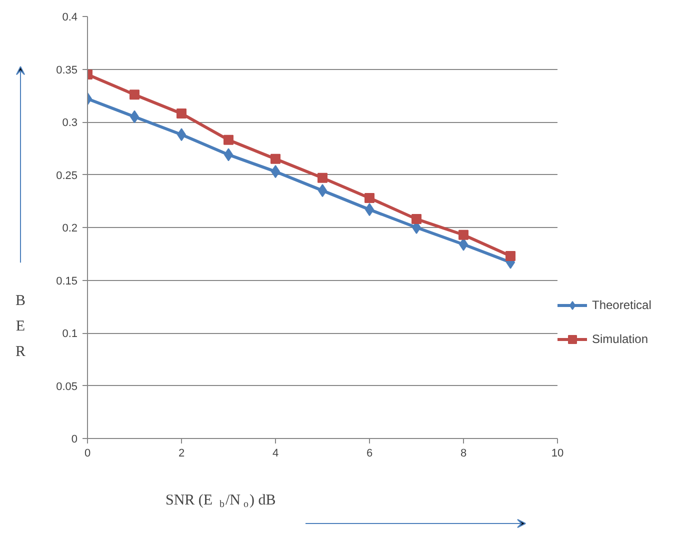 The height and width of the screenshot is (542, 694). What do you see at coordinates (74, 440) in the screenshot?
I see `y-tick-label: 0` at bounding box center [74, 440].